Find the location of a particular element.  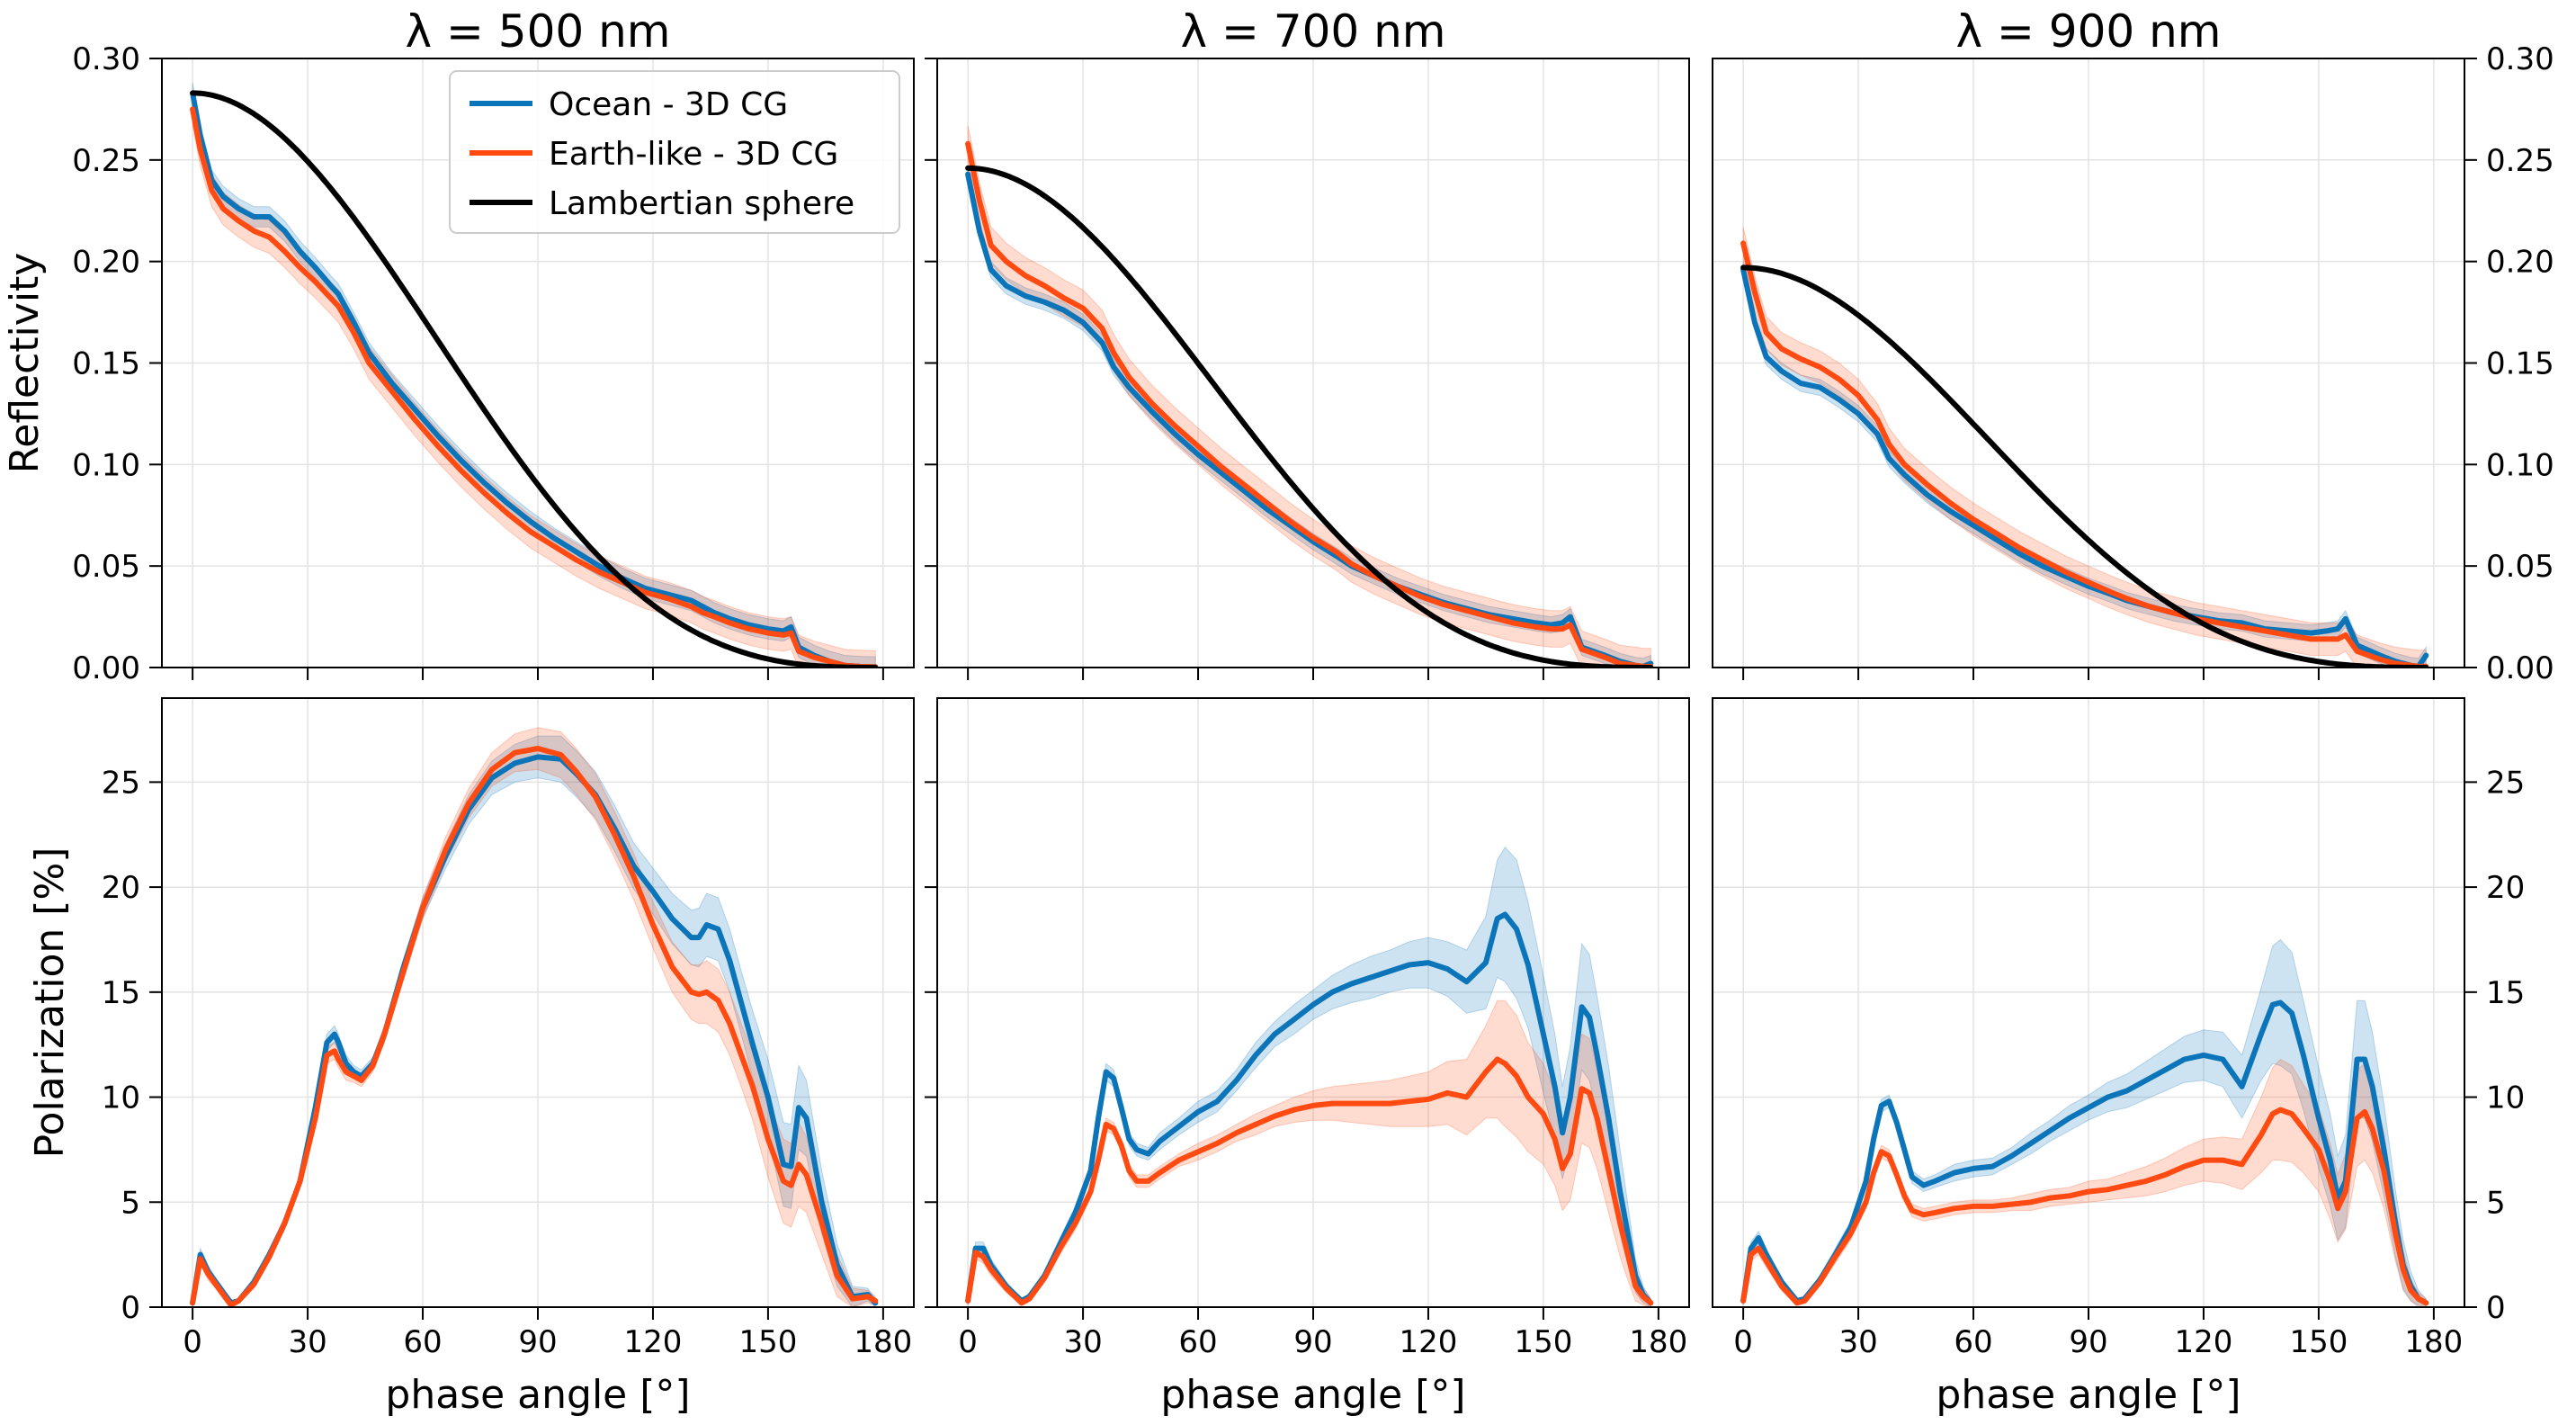

y-tick-label: 5 is located at coordinates (130, 1203).